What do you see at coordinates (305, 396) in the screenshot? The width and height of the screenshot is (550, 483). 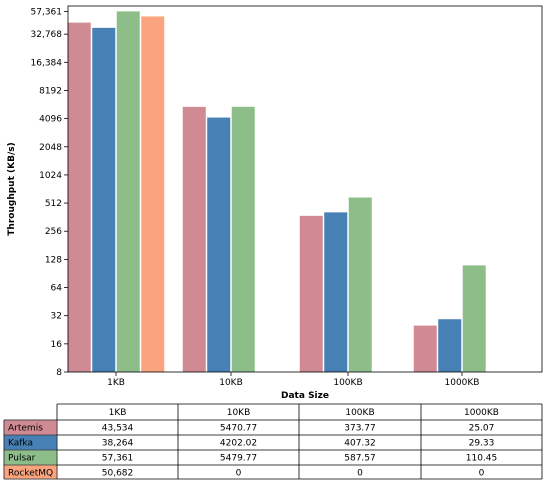 I see `x-axis-title: Data Size` at bounding box center [305, 396].